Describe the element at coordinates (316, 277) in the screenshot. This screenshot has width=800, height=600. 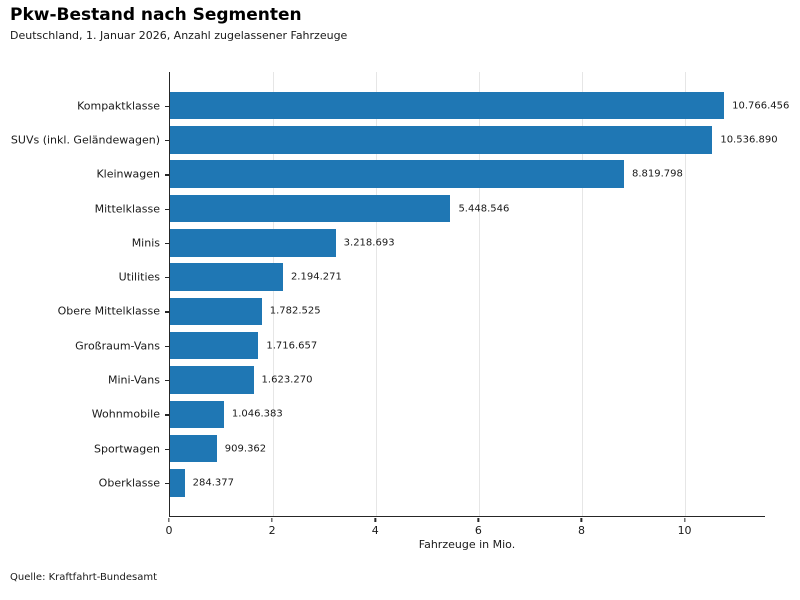
I see `value-label: 2.194.271` at that location.